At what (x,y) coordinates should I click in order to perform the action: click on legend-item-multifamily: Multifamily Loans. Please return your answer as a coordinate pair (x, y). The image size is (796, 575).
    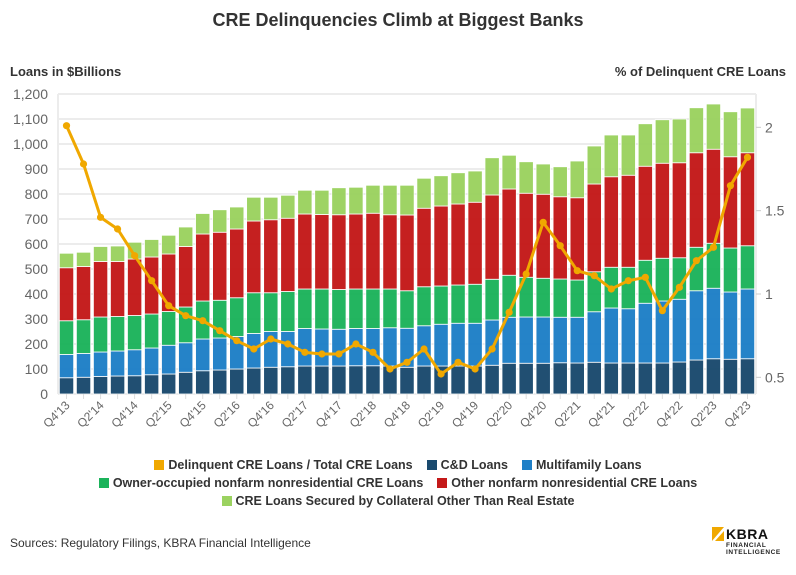
    Looking at the image, I should click on (582, 465).